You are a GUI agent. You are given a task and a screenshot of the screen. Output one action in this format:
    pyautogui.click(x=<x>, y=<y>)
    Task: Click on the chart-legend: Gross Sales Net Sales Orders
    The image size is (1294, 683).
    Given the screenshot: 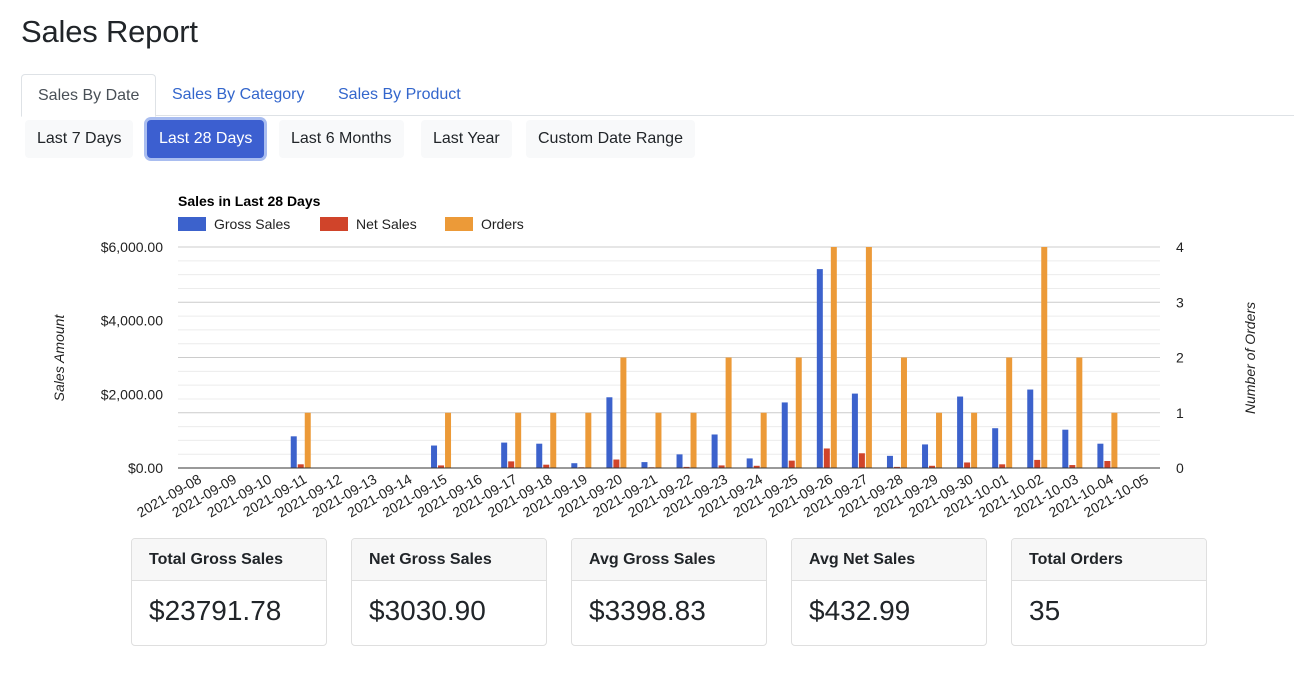 What is the action you would take?
    pyautogui.click(x=351, y=224)
    